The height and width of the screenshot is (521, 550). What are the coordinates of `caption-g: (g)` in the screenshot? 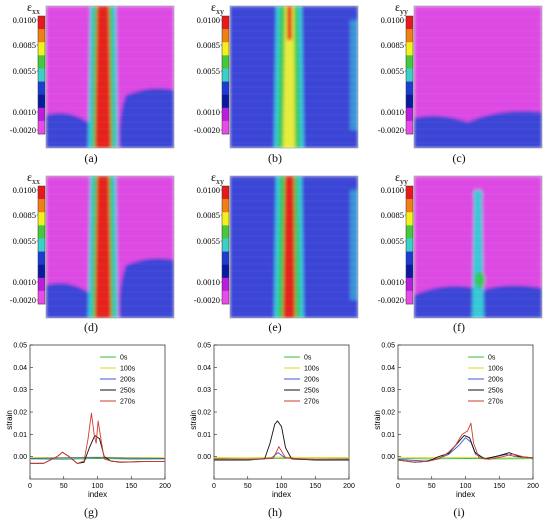 It's located at (91, 512).